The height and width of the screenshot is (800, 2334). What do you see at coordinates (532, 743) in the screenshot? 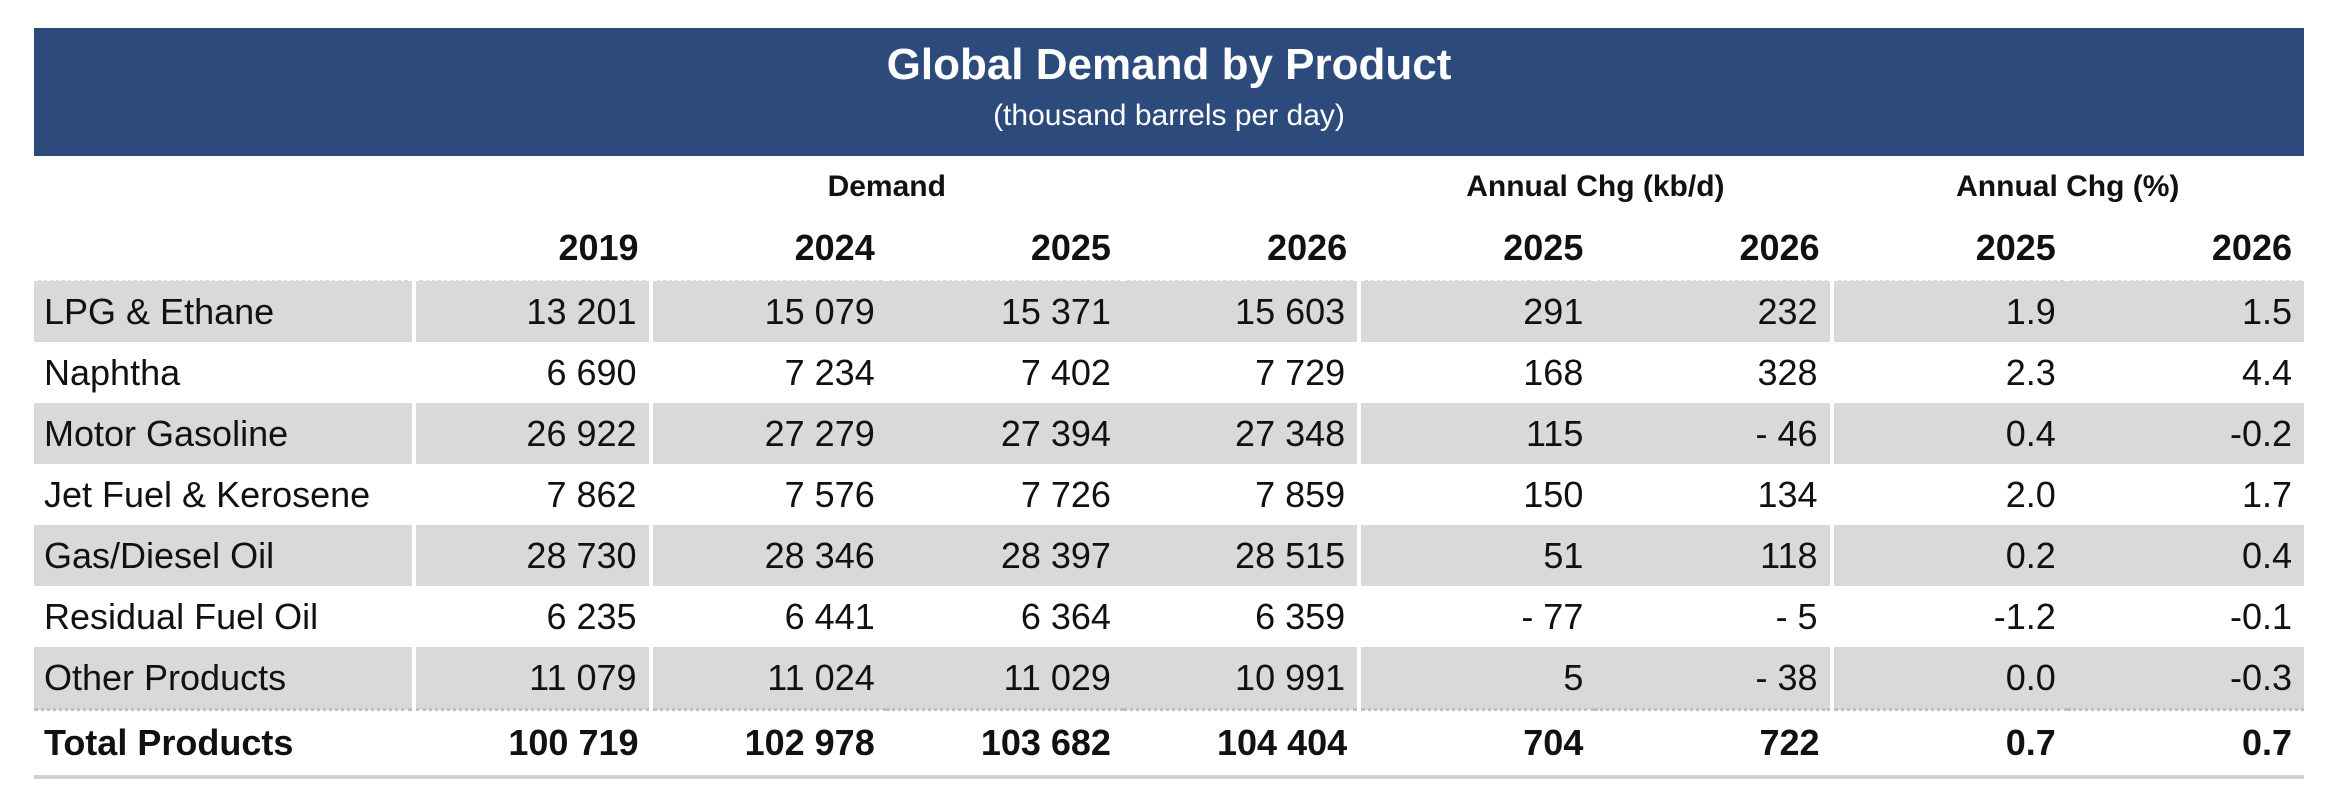
I see `total-cell: 100 719` at bounding box center [532, 743].